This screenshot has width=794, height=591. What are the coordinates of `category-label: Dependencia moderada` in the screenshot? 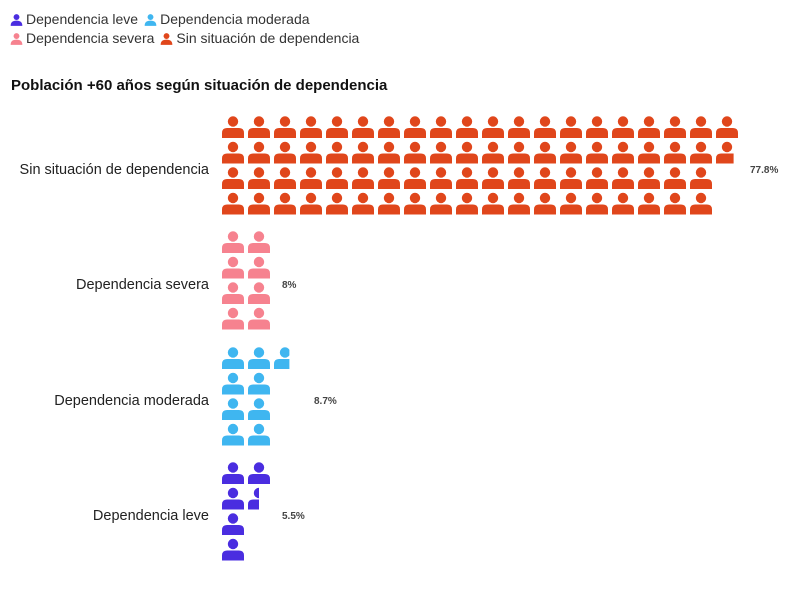 It's located at (132, 401).